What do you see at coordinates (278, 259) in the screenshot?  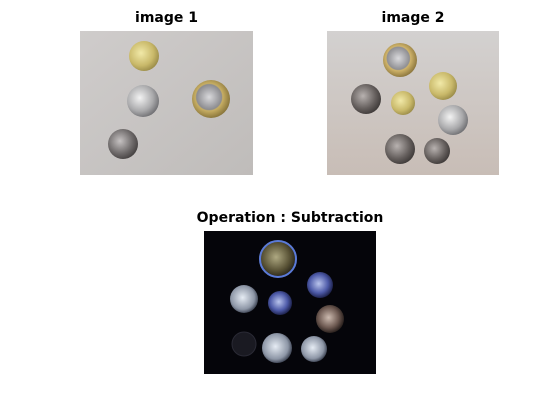 I see `diff-coin-bimetal` at bounding box center [278, 259].